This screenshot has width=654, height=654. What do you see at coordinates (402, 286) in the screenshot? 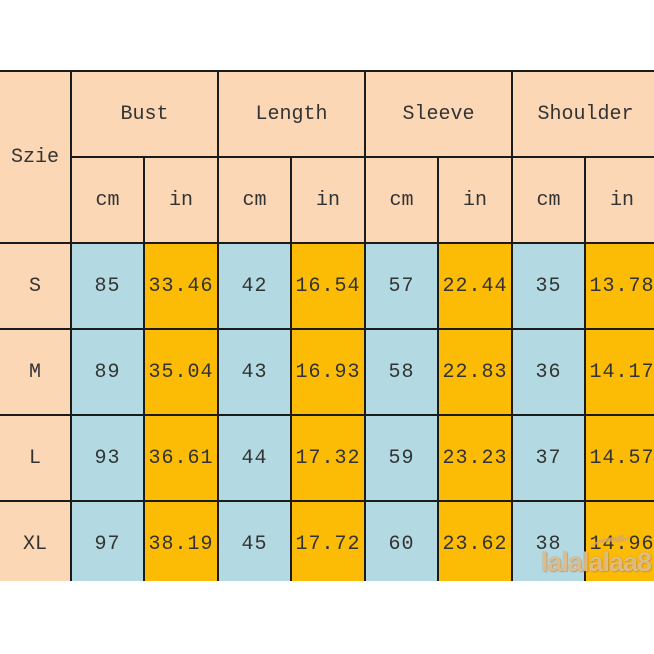
I see `value-cell: 57` at bounding box center [402, 286].